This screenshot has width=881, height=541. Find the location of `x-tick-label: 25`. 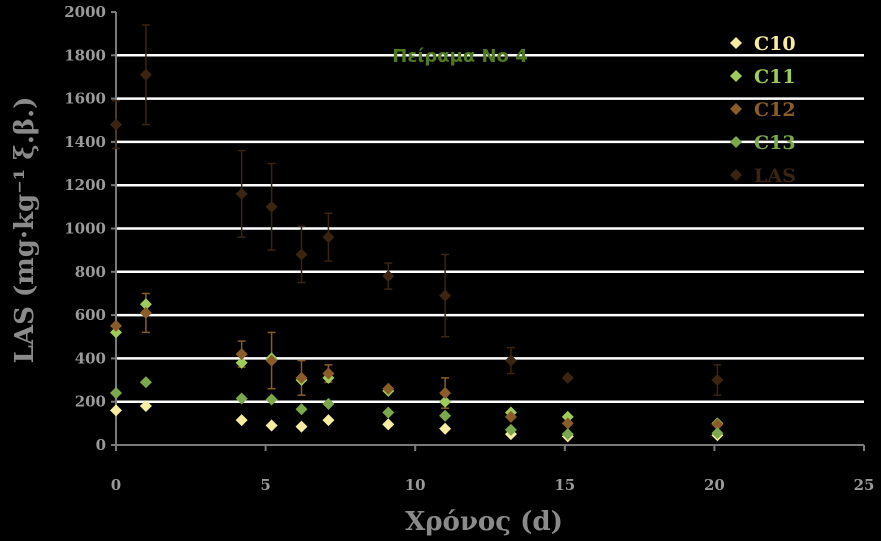

x-tick-label: 25 is located at coordinates (864, 485).